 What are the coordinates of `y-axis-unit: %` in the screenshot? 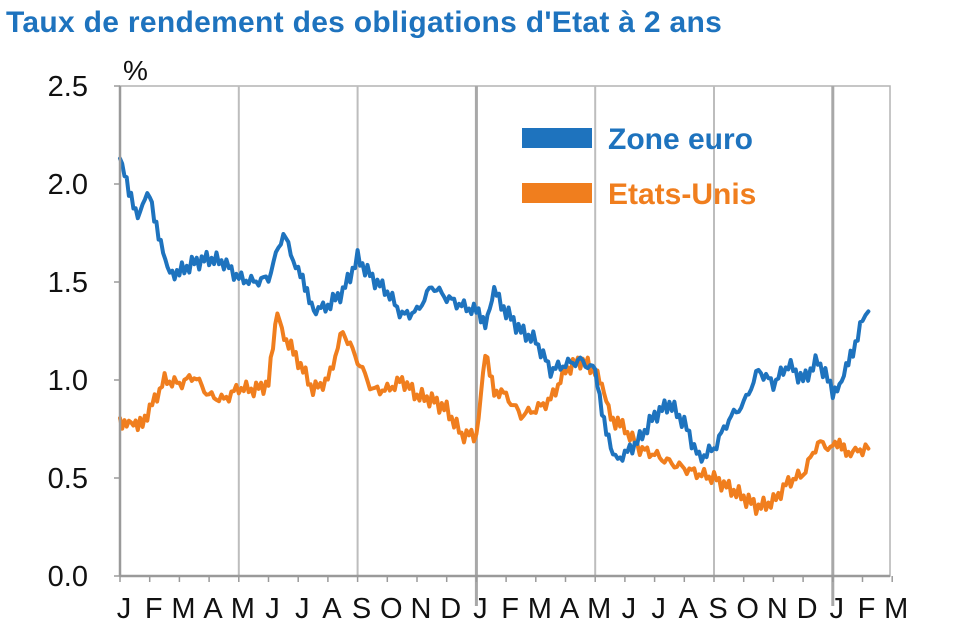 It's located at (135, 70).